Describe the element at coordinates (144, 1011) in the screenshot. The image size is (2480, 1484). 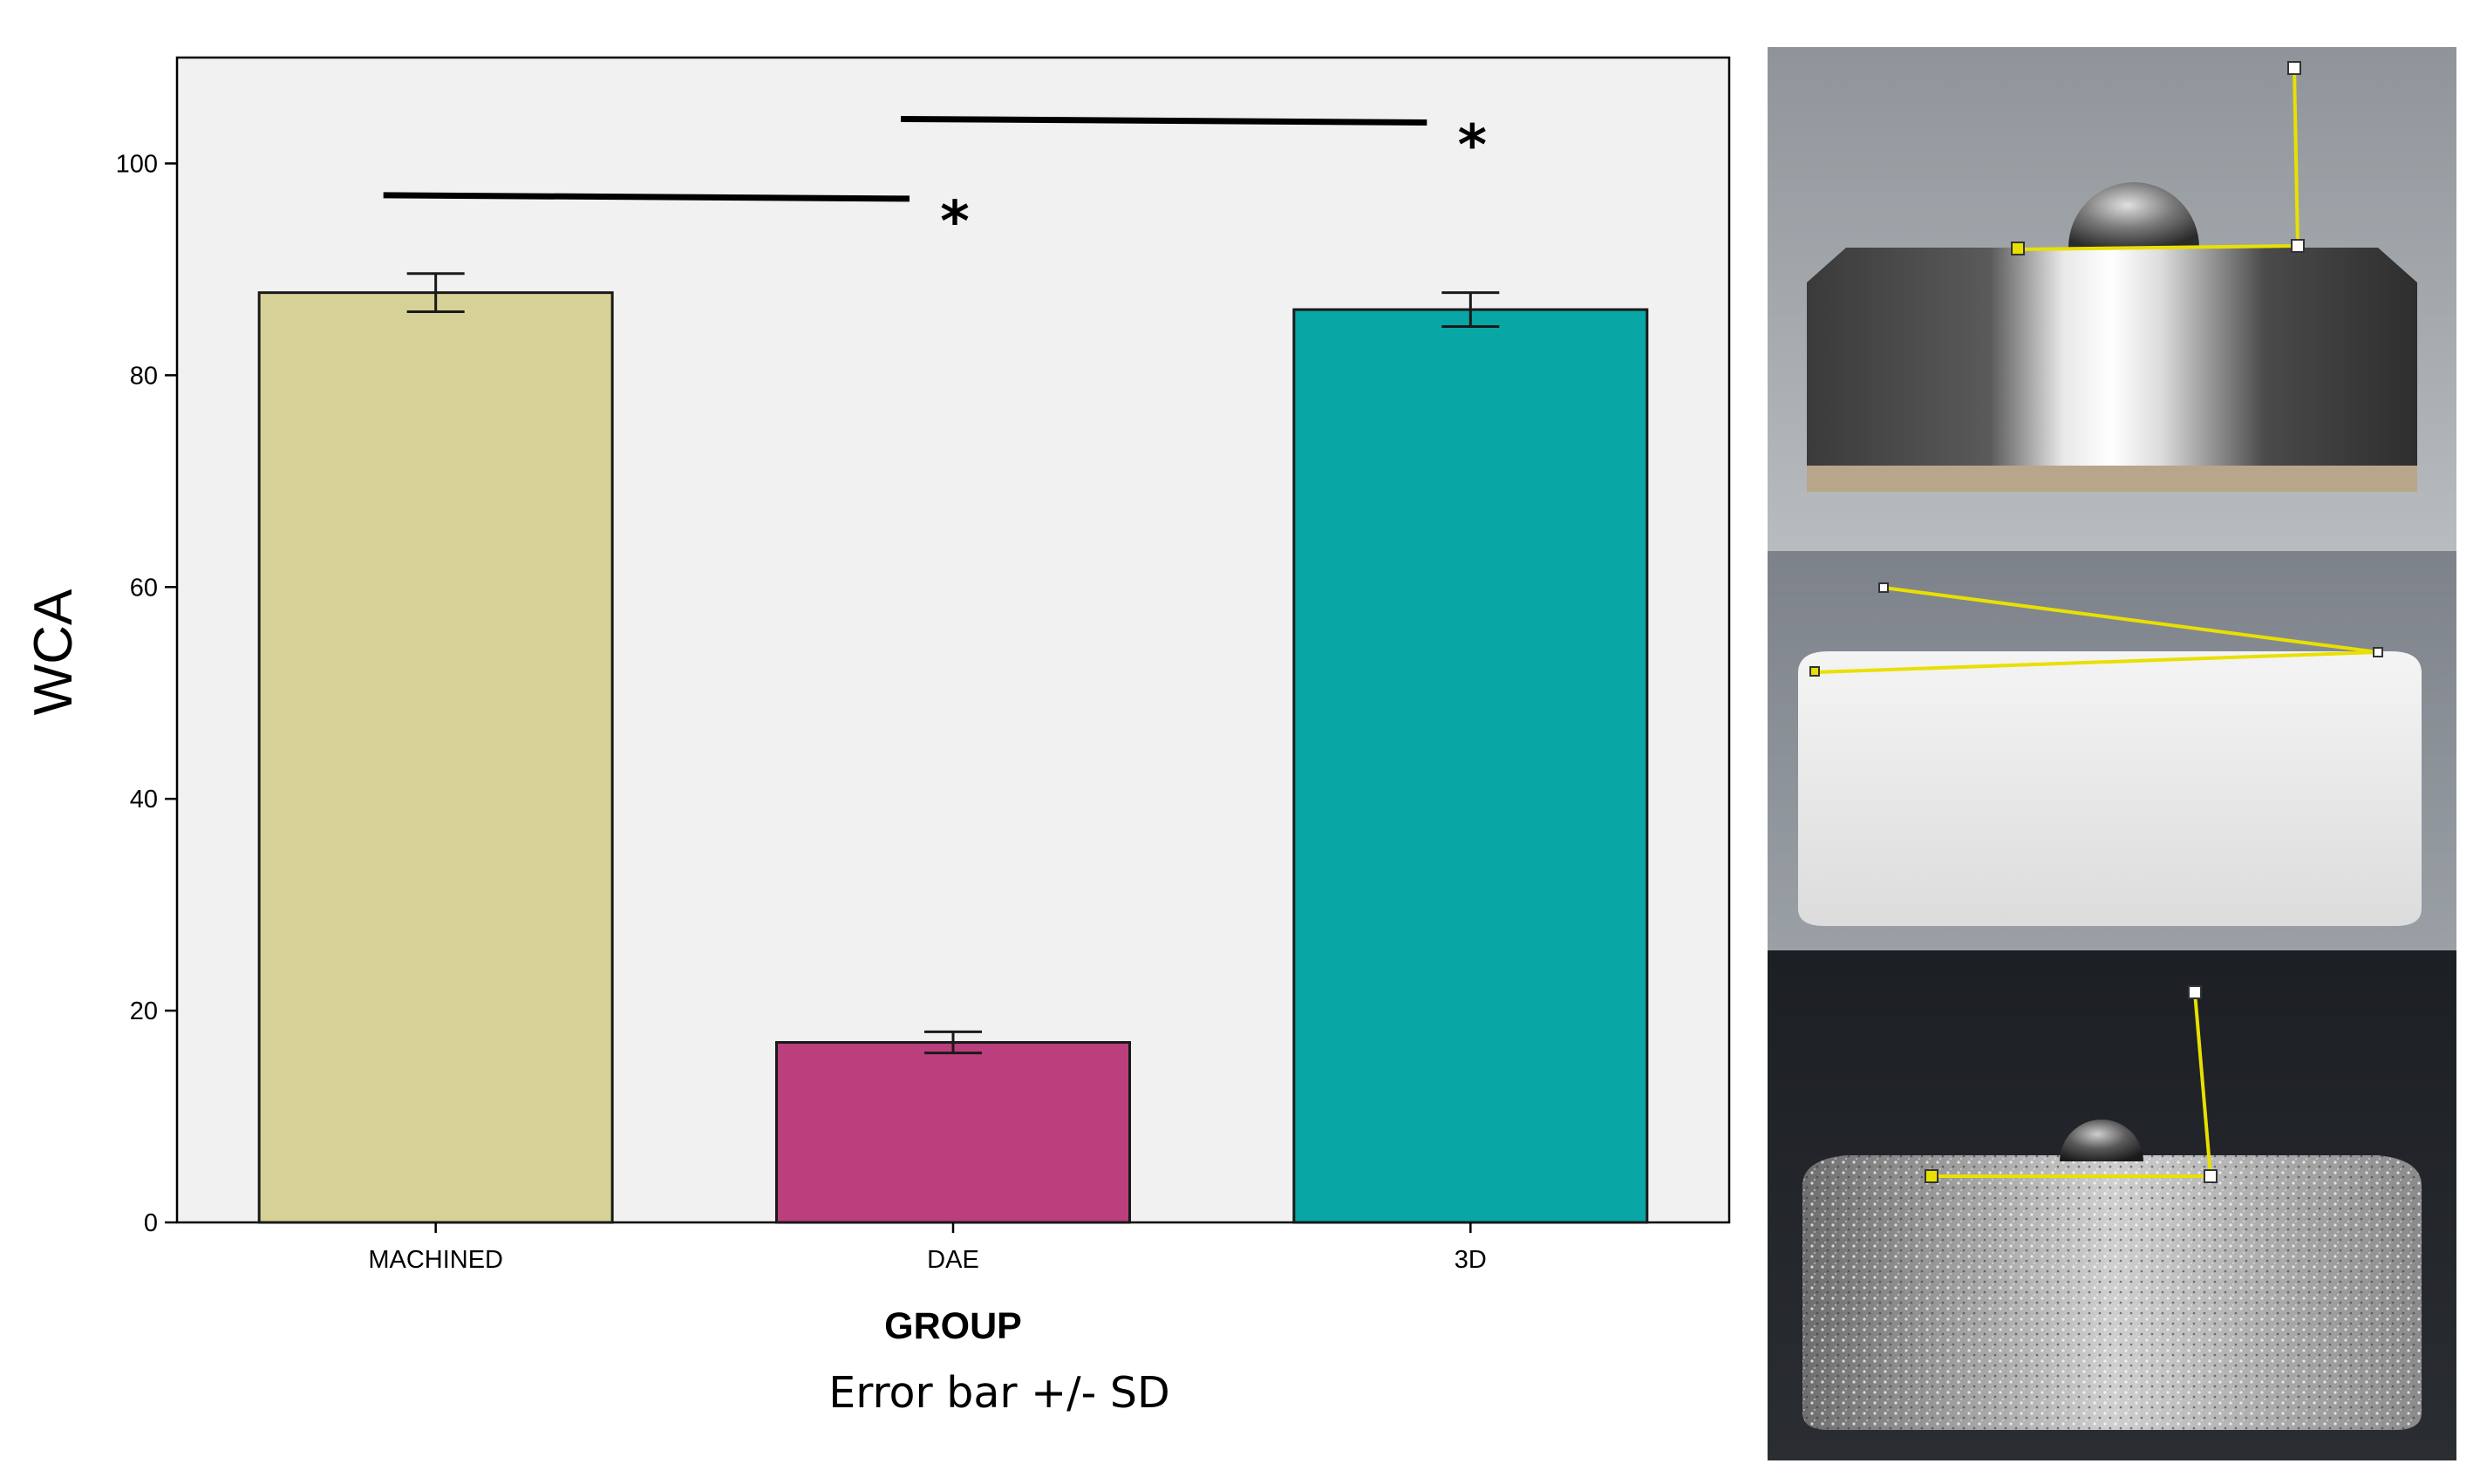
I see `y-tick-label: 20` at that location.